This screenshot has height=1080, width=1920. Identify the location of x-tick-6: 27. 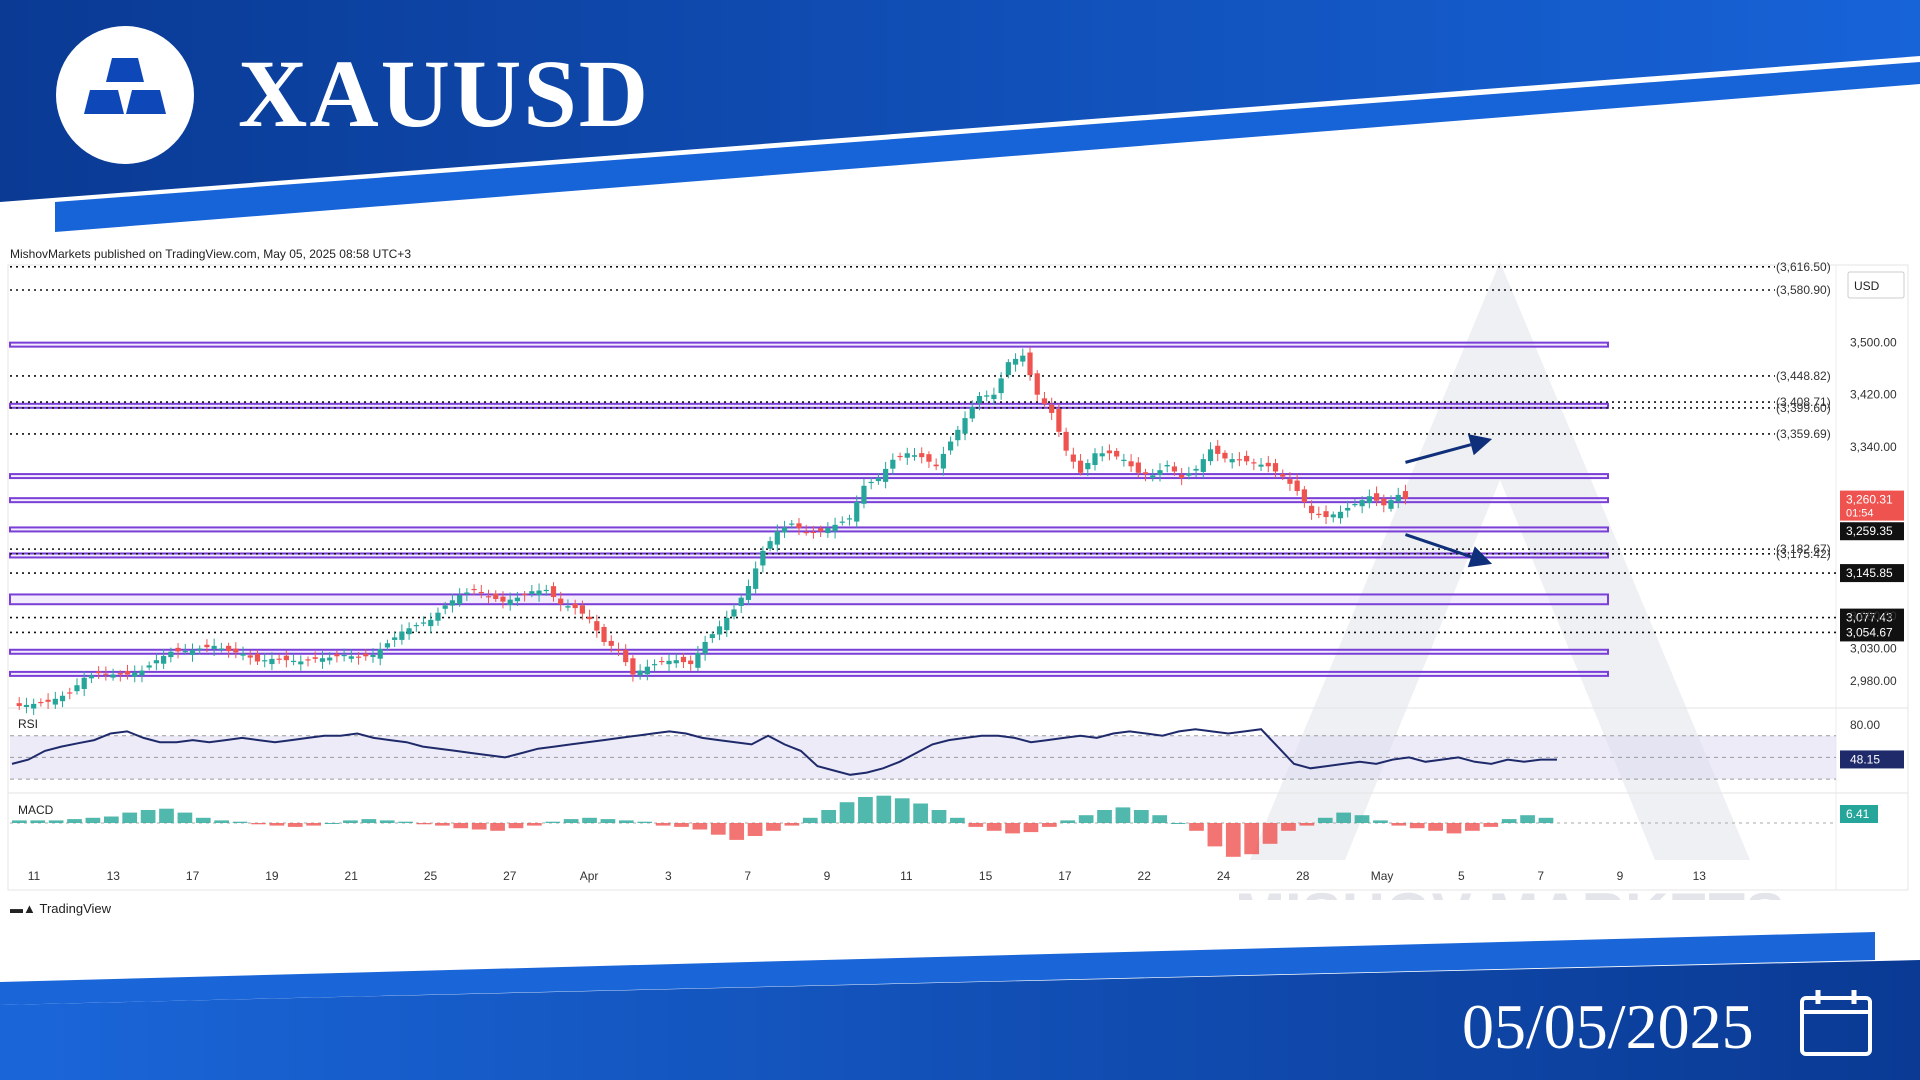
(510, 876).